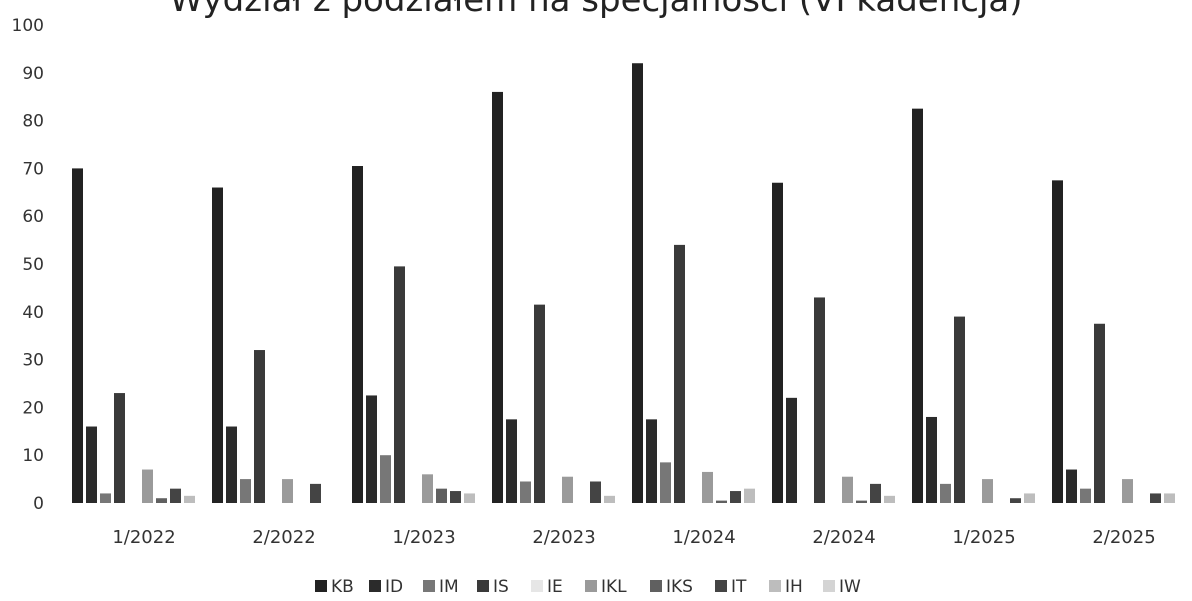  What do you see at coordinates (287, 491) in the screenshot?
I see `bar-ikl-2-2022` at bounding box center [287, 491].